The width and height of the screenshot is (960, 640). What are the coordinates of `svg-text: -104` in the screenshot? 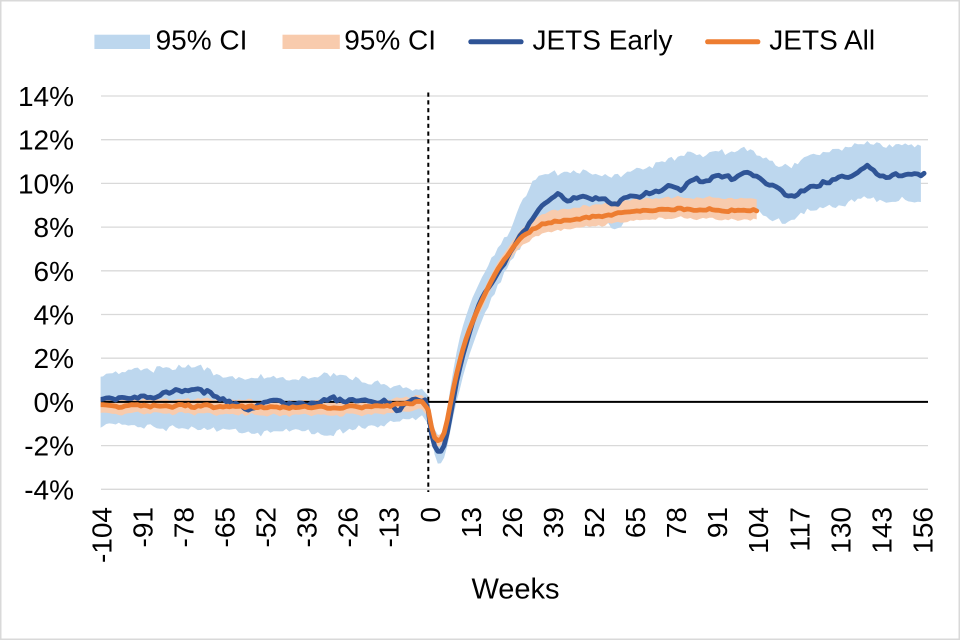 It's located at (101, 535).